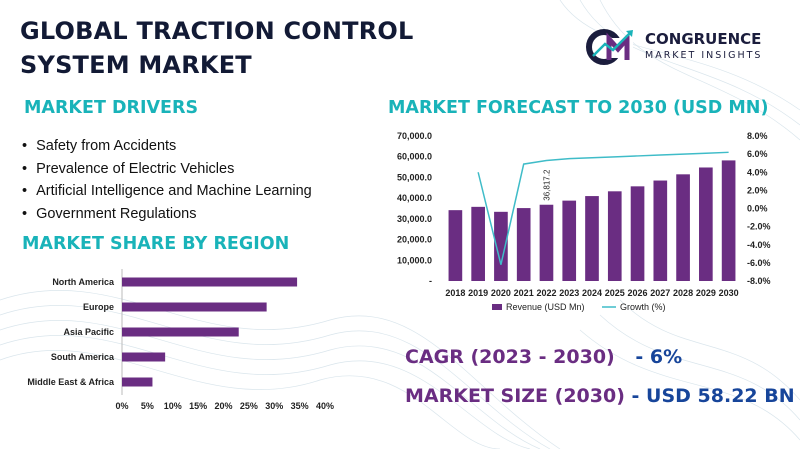  What do you see at coordinates (111, 108) in the screenshot?
I see `drivers-heading: MARKET DRIVERS` at bounding box center [111, 108].